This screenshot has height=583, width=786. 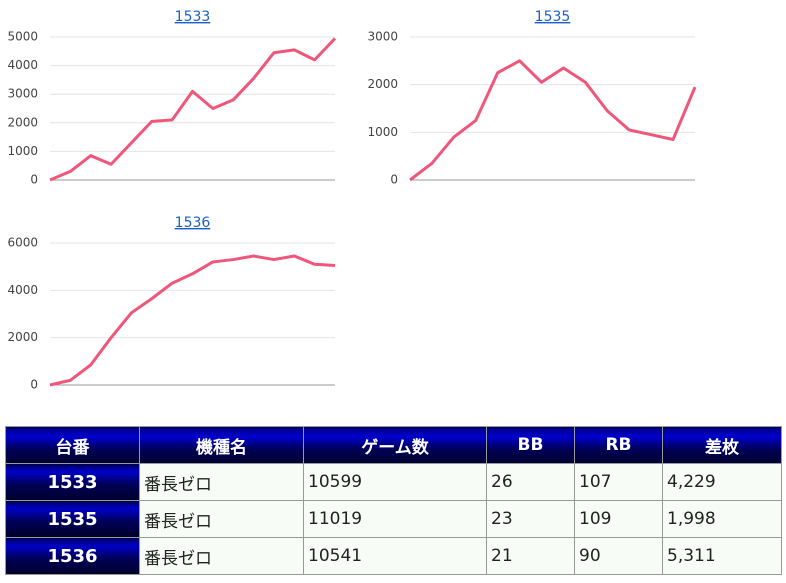 I want to click on table-row: 1536 番長ゼロ 10541 21 90 5,311, so click(x=393, y=556).